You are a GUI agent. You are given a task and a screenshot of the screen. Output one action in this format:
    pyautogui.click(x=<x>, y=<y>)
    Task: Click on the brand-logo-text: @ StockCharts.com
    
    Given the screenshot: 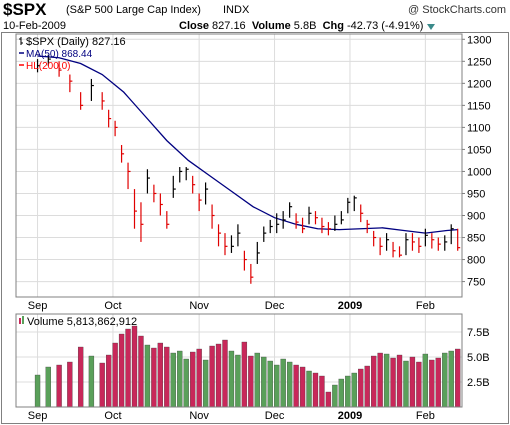 What is the action you would take?
    pyautogui.click(x=457, y=10)
    